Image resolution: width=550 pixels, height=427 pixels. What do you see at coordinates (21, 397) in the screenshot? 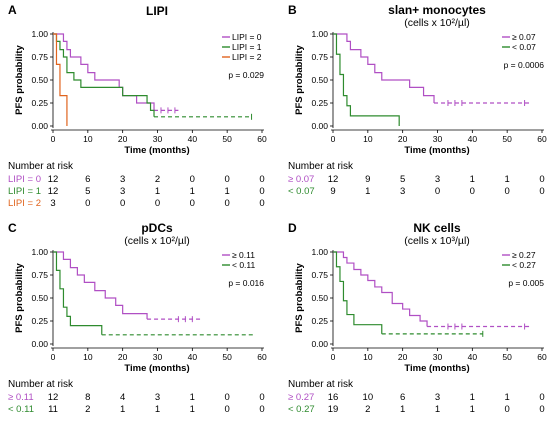
I see `risk-row-label: ≥ 0.11` at bounding box center [21, 397].